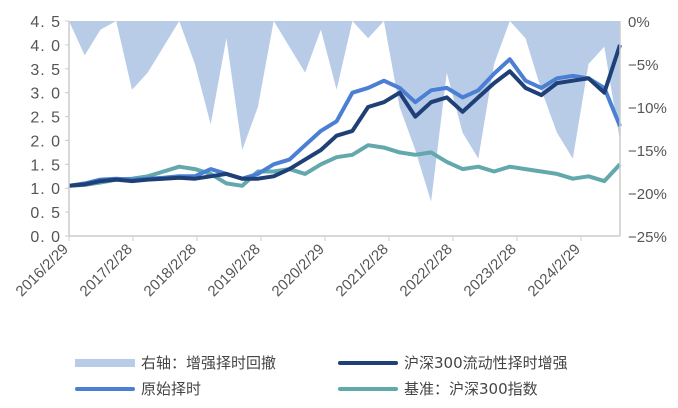  Describe the element at coordinates (647, 108) in the screenshot. I see `right-tick-label: −10%` at that location.